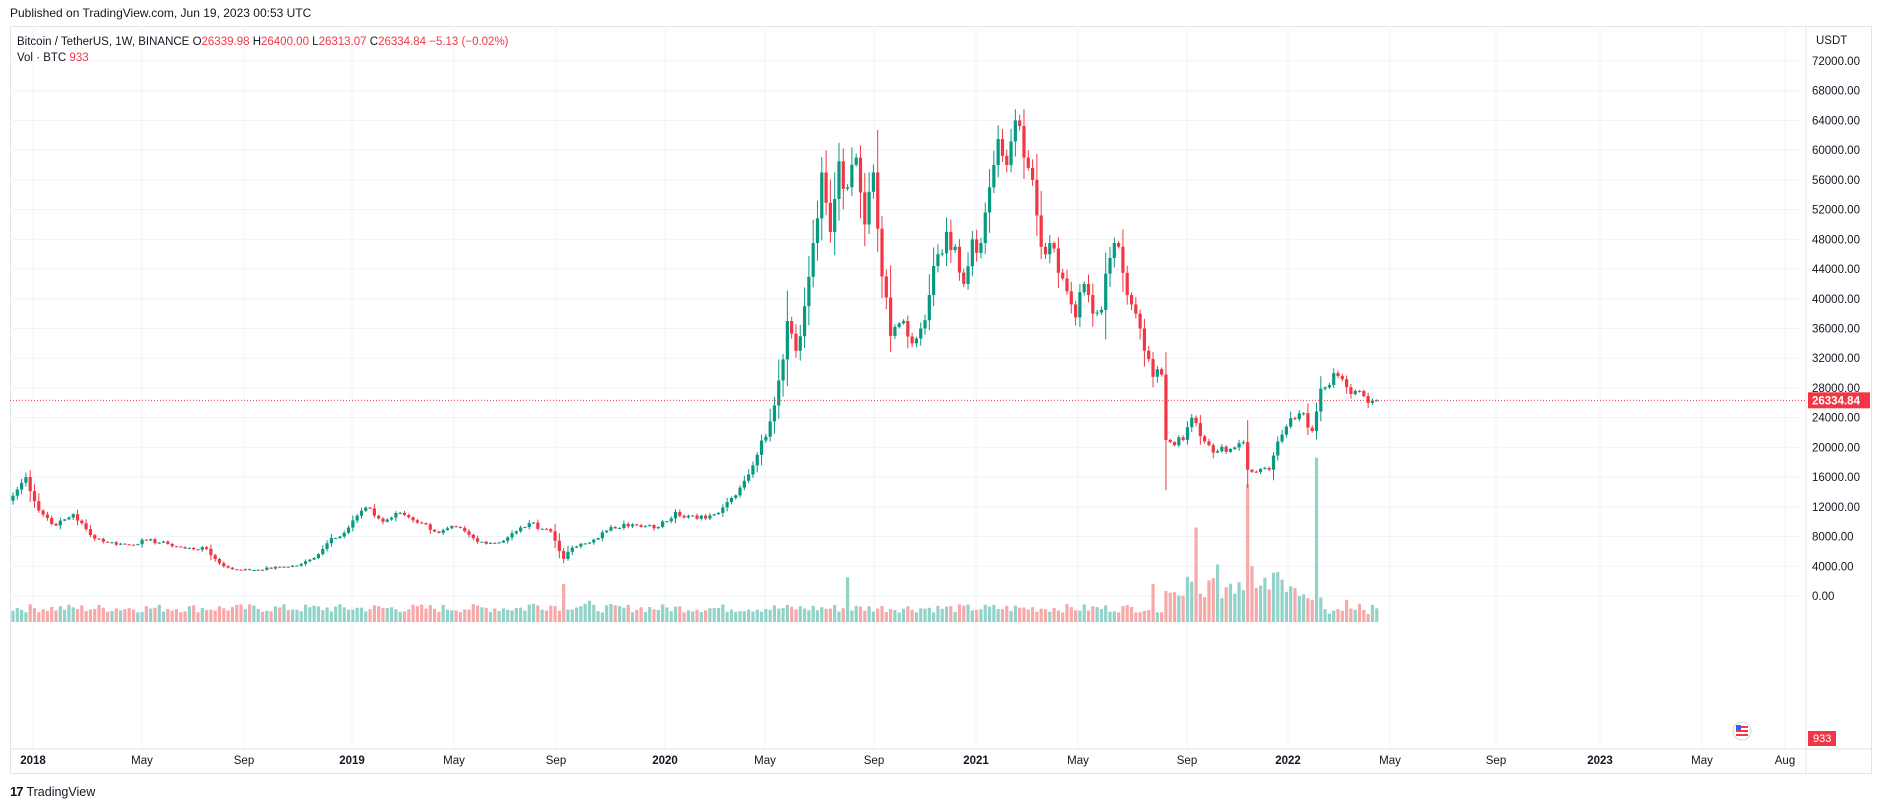 Image resolution: width=1883 pixels, height=809 pixels. Describe the element at coordinates (1822, 739) in the screenshot. I see `last-volume-label: 933` at that location.